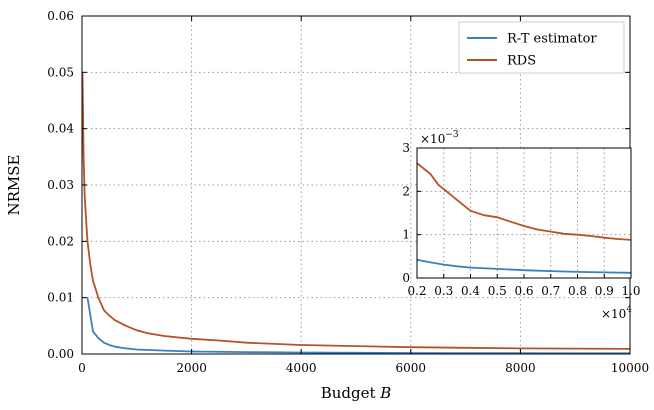 The image size is (654, 410). What do you see at coordinates (416, 291) in the screenshot?
I see `inset-x-tick-label: 0.2` at bounding box center [416, 291].